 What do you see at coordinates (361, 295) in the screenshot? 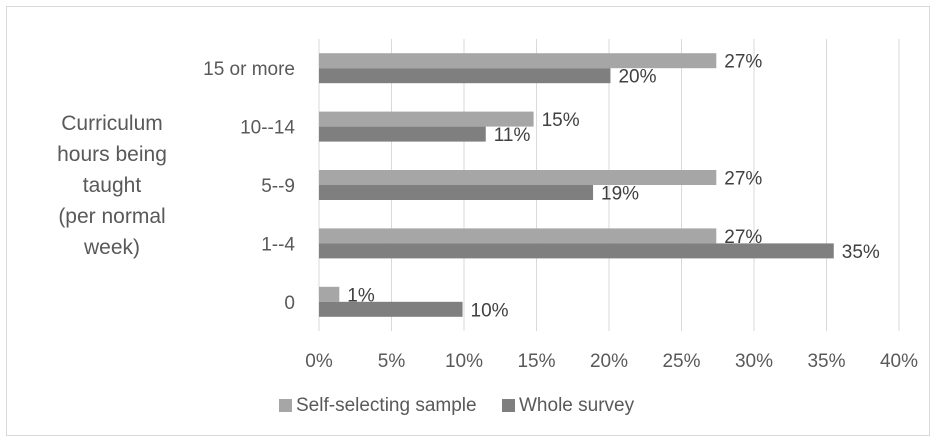
I see `data-label: 1%` at bounding box center [361, 295].